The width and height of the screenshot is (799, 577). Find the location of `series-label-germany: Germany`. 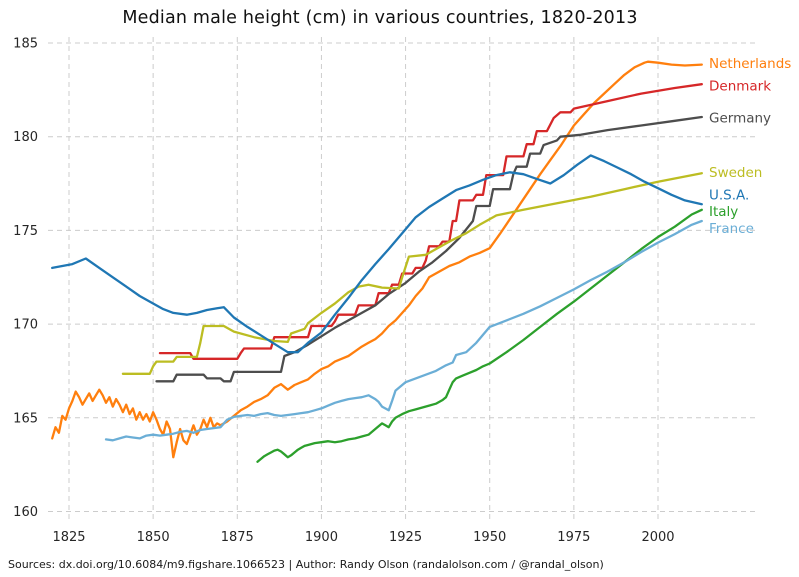

series-label-germany: Germany is located at coordinates (740, 118).